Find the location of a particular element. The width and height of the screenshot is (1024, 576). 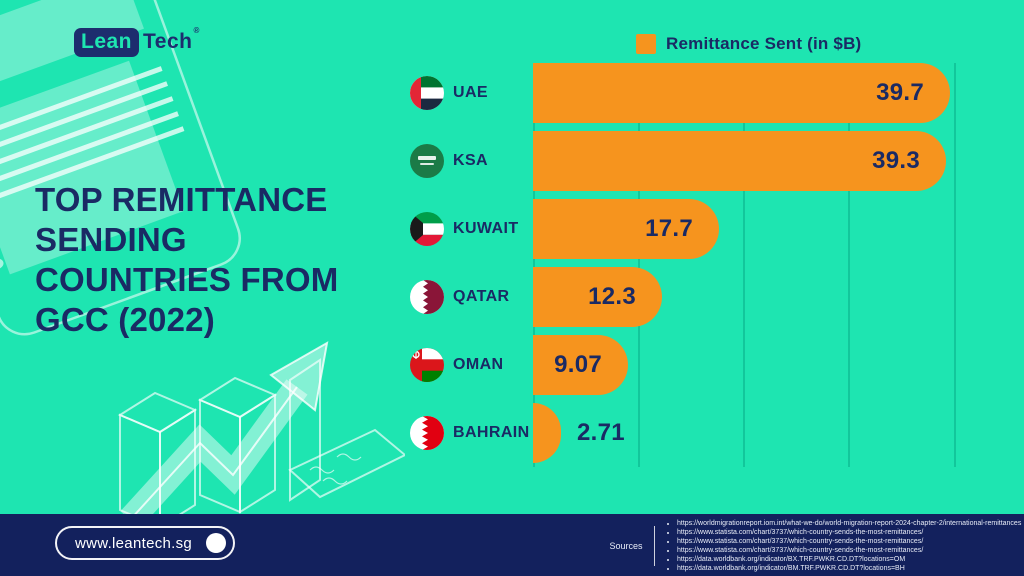

bar-uae: 39.7 is located at coordinates (741, 93).